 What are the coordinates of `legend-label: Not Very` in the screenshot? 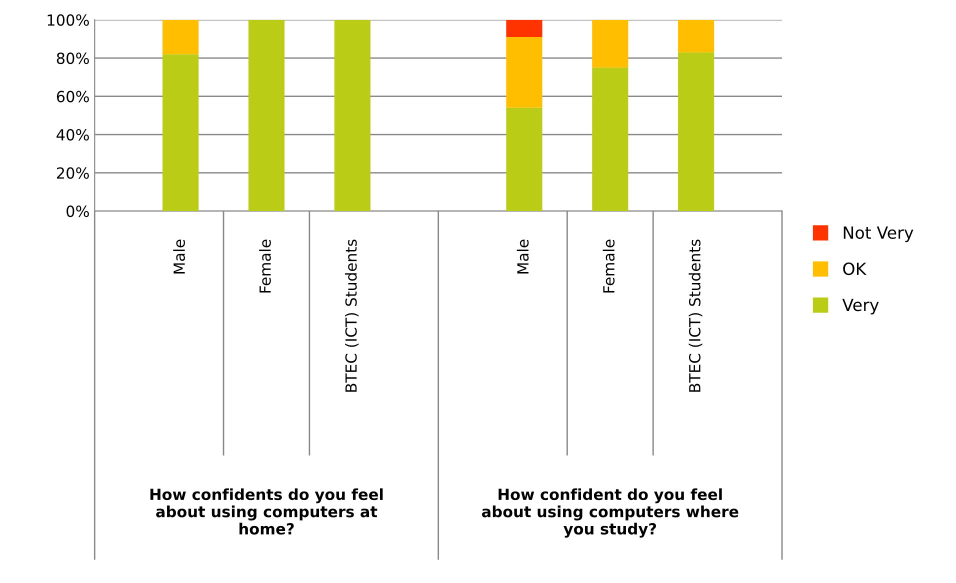 It's located at (879, 234).